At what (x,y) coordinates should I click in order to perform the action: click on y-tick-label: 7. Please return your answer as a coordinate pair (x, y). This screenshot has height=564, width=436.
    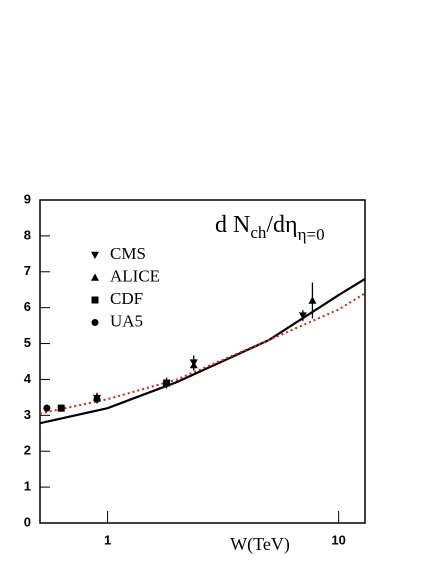
    Looking at the image, I should click on (27, 270).